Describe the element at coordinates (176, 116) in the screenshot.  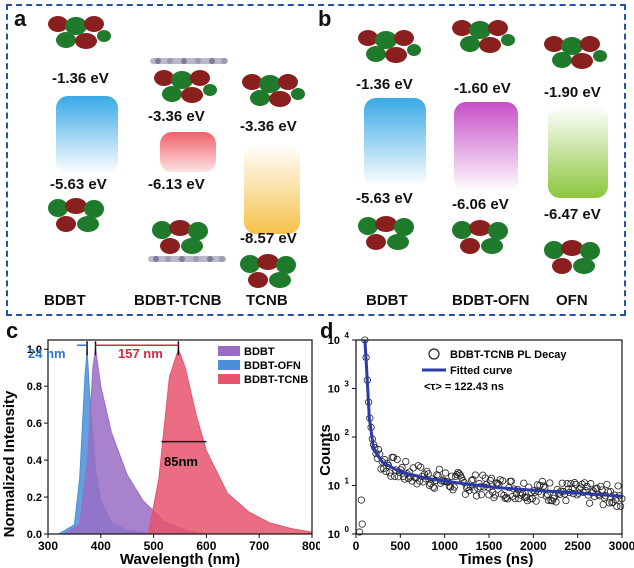
I see `lumo-bdbt-tcnb: -3.36 eV` at that location.